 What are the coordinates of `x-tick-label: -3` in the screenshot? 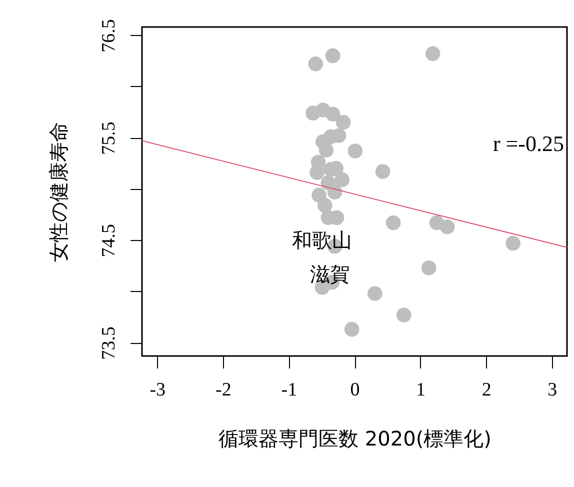 It's located at (158, 390).